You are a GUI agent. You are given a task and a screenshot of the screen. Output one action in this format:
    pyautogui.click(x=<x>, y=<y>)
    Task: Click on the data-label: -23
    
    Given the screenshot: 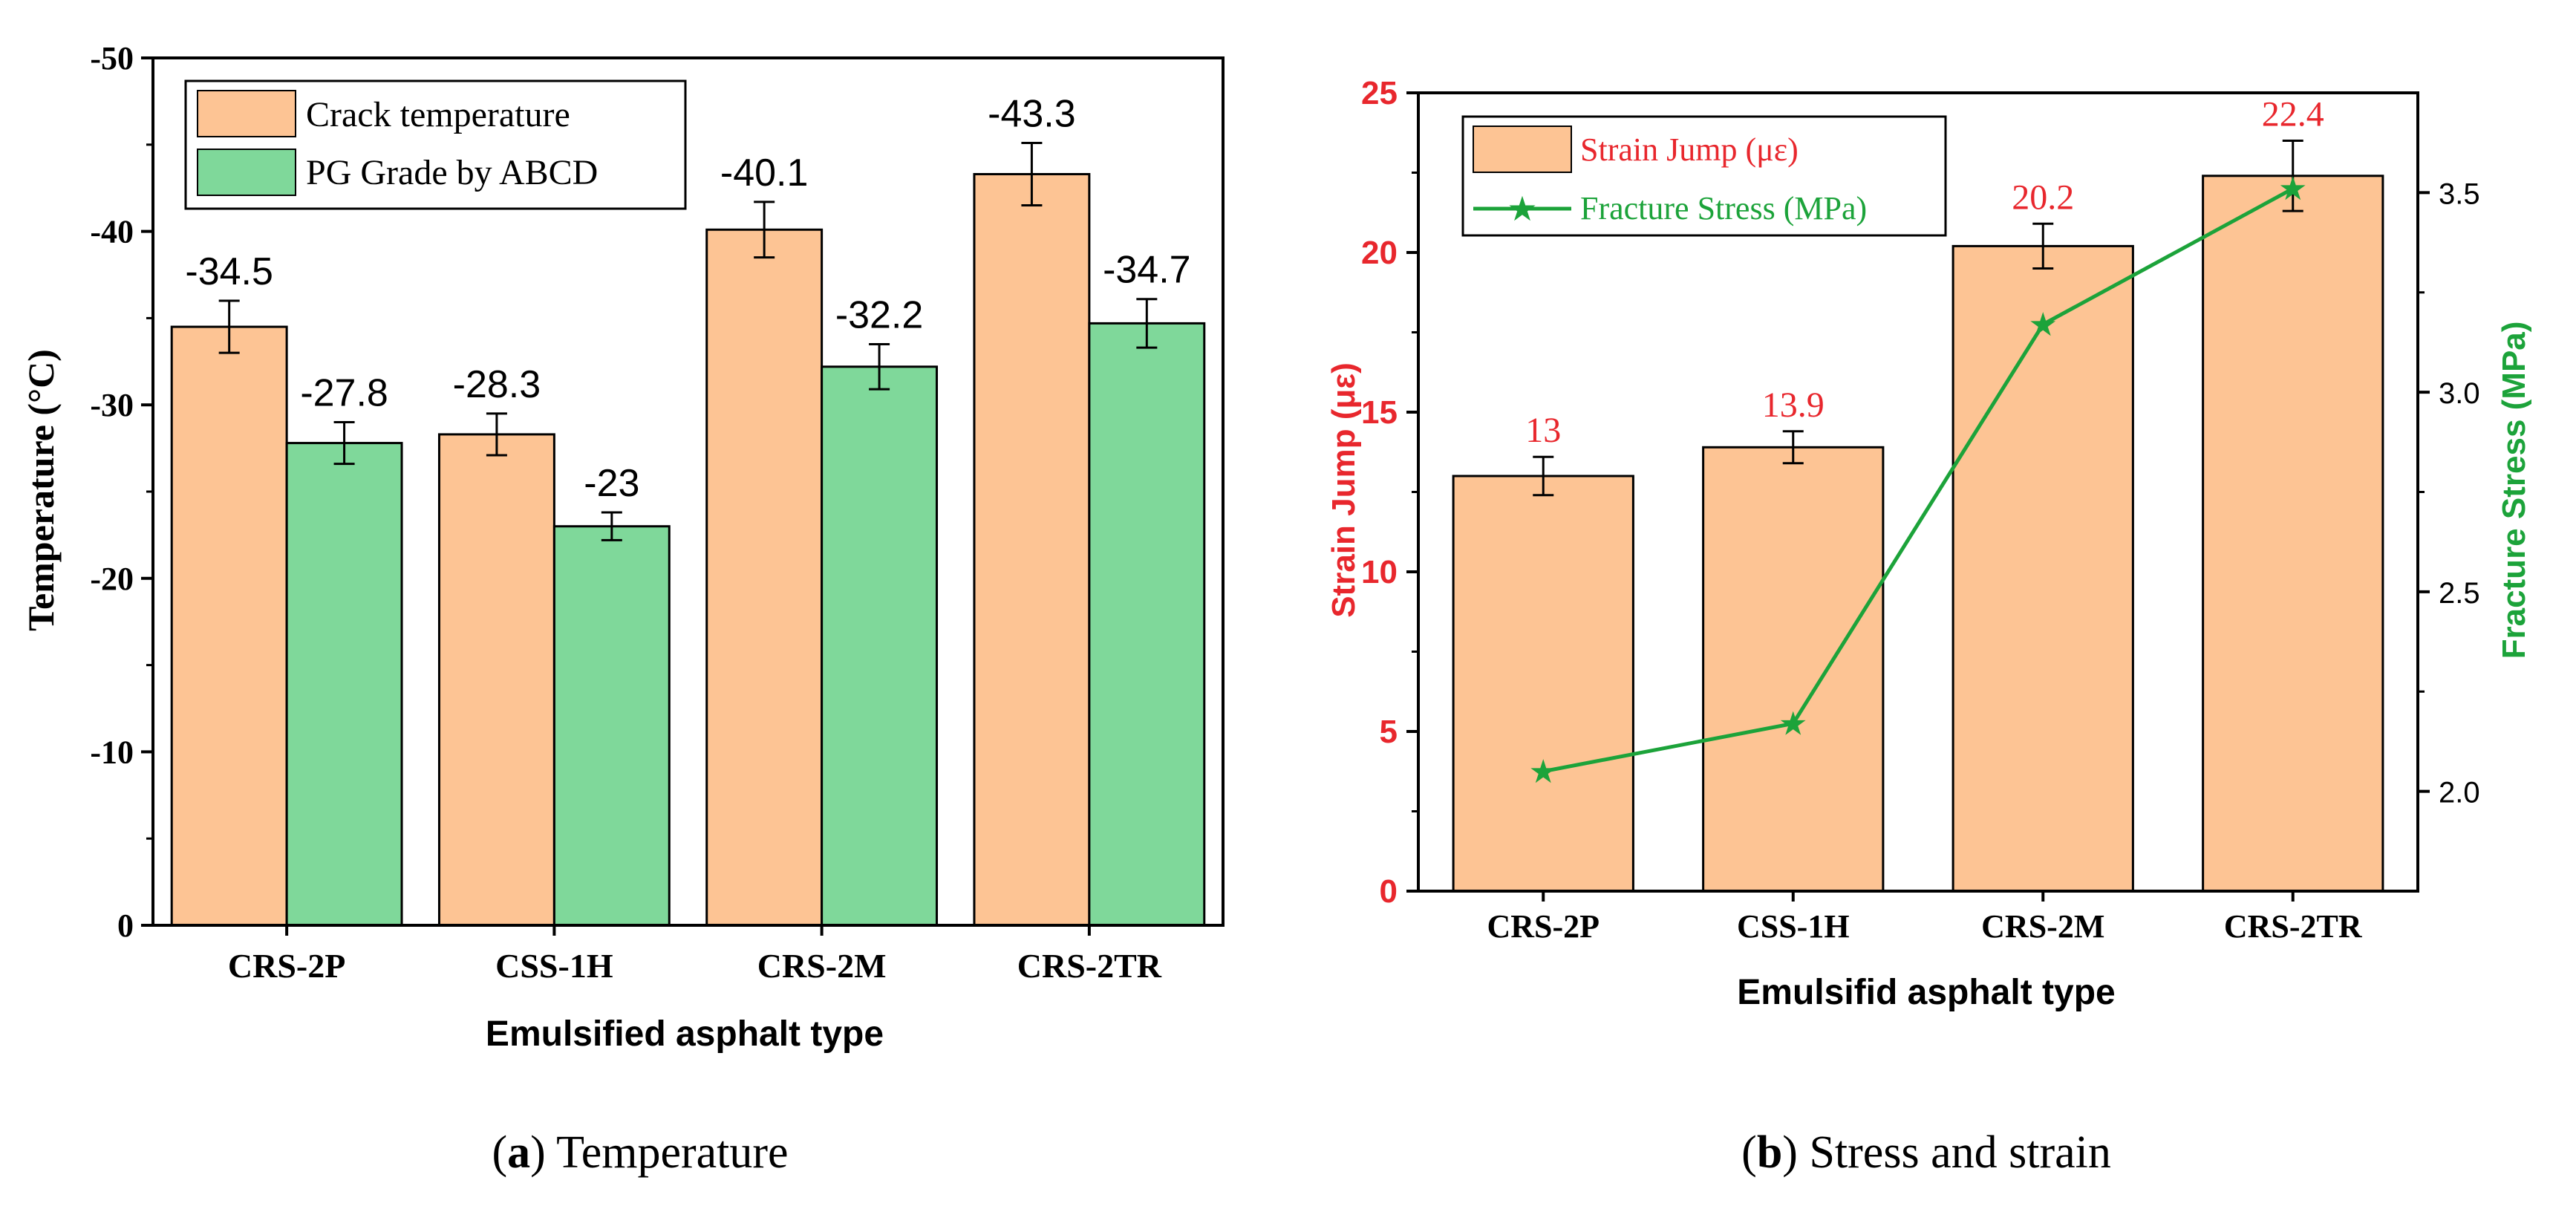 What is the action you would take?
    pyautogui.click(x=611, y=483)
    